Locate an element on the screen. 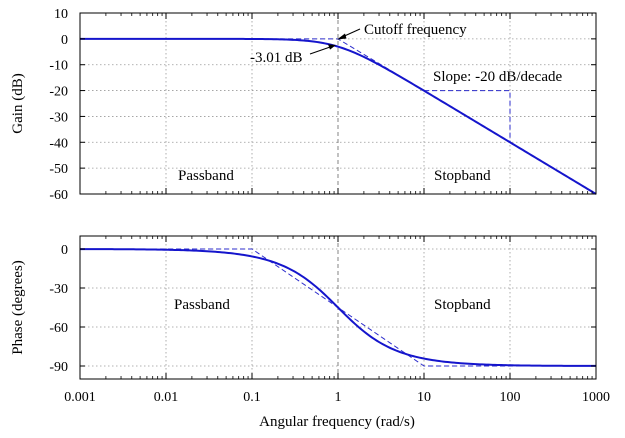 The width and height of the screenshot is (625, 438). x-axis-label: Angular frequency (rad/s) is located at coordinates (337, 422).